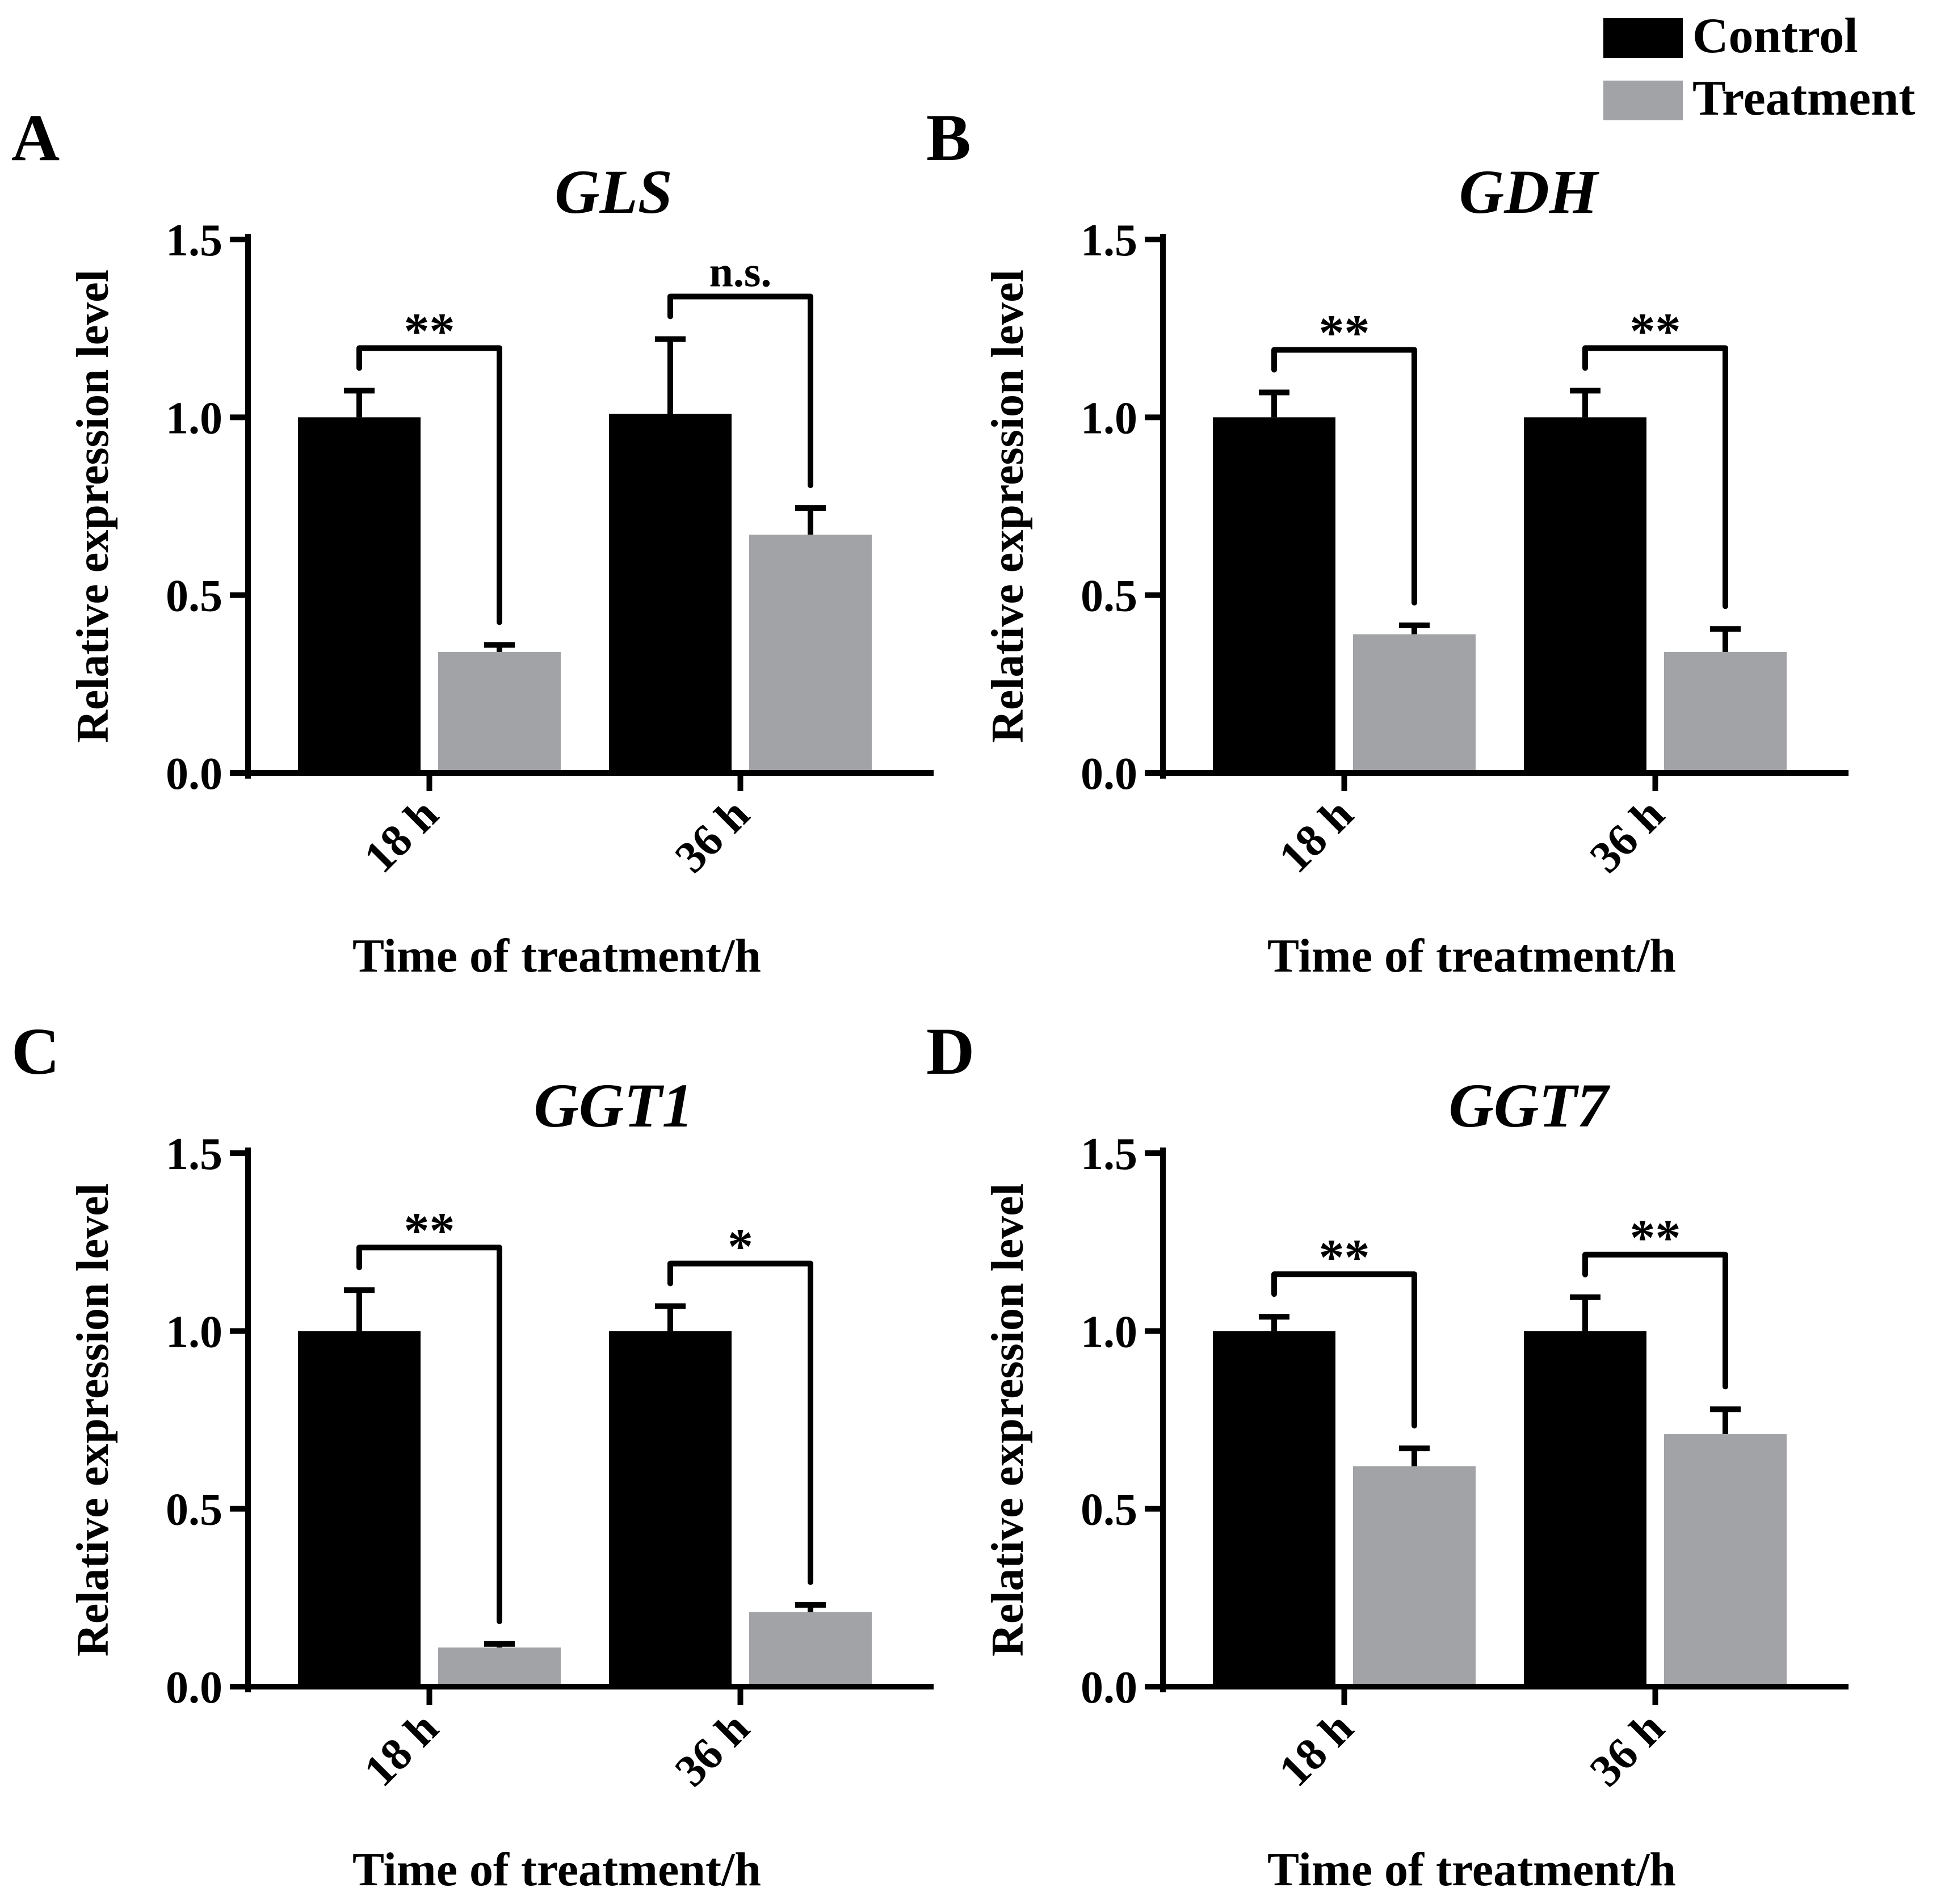 The height and width of the screenshot is (1904, 1945). Describe the element at coordinates (1643, 100) in the screenshot. I see `legend-swatch-treatment` at that location.